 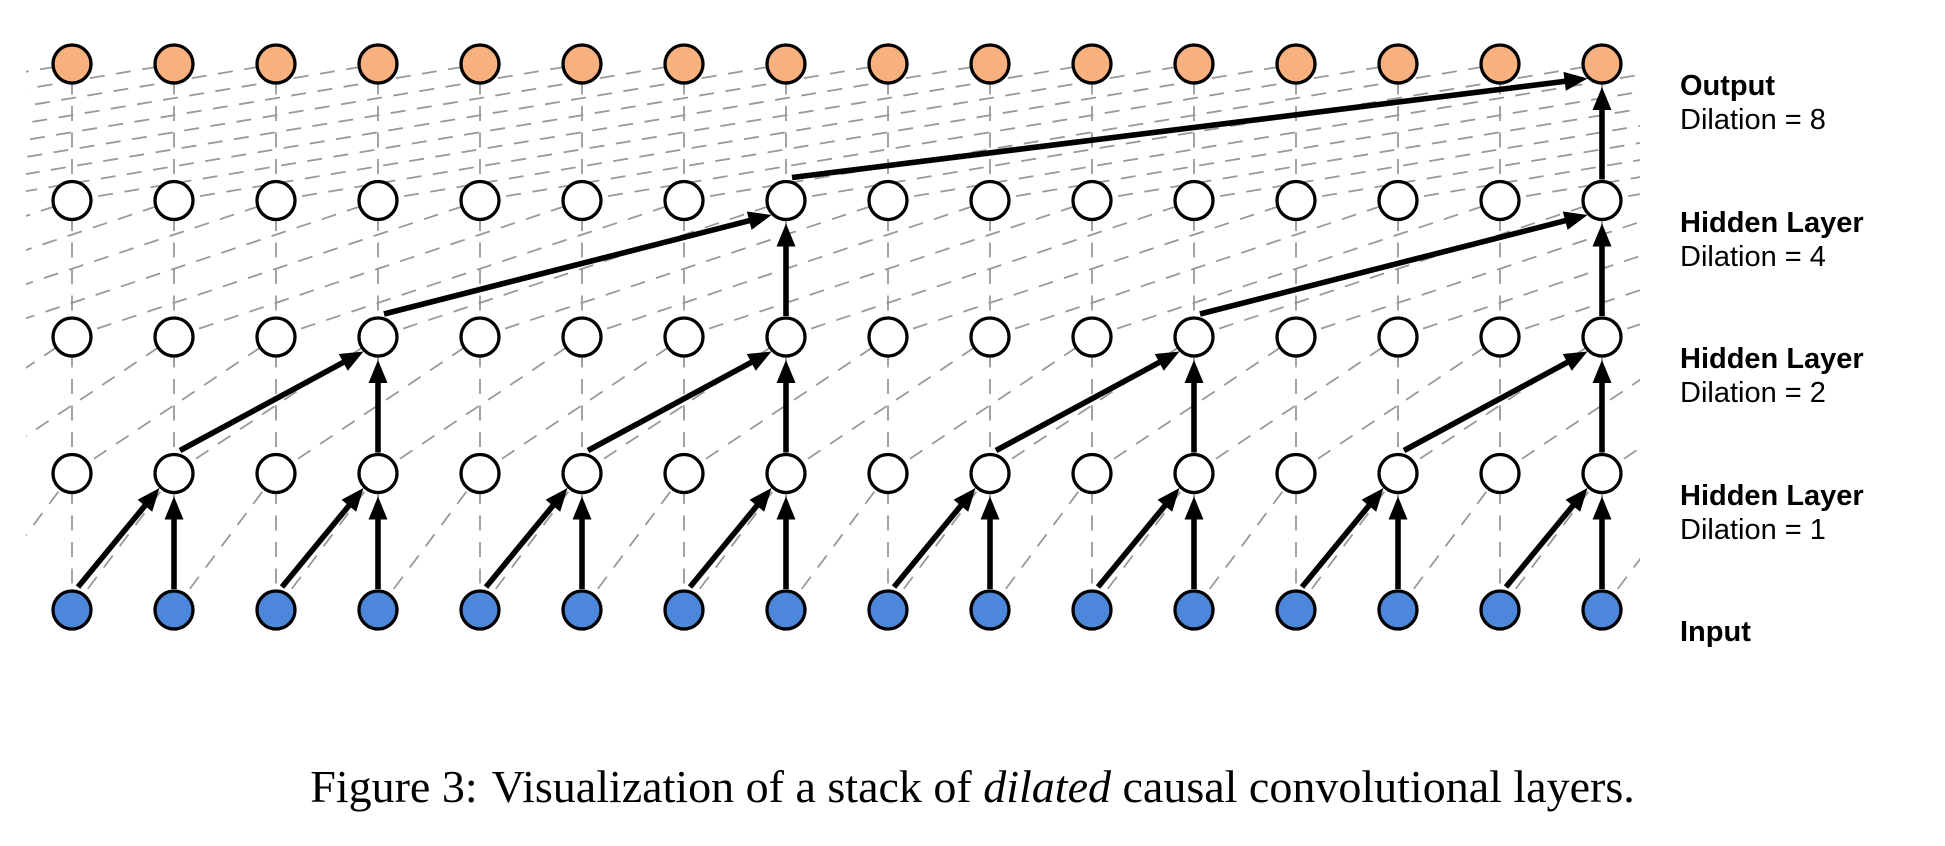 What do you see at coordinates (1373, 786) in the screenshot?
I see `caption-text-after: causal convolutional layers.` at bounding box center [1373, 786].